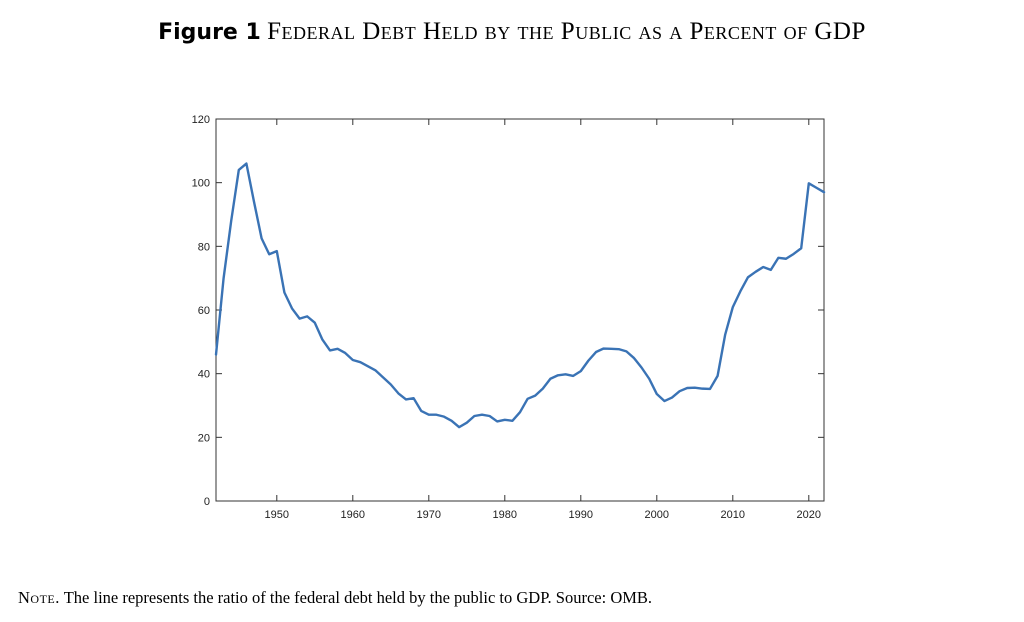  I want to click on y-tick-label: 80, so click(204, 247).